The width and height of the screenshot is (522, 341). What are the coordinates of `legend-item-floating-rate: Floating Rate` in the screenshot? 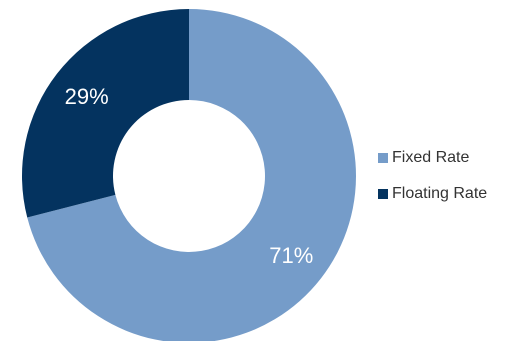 It's located at (450, 194).